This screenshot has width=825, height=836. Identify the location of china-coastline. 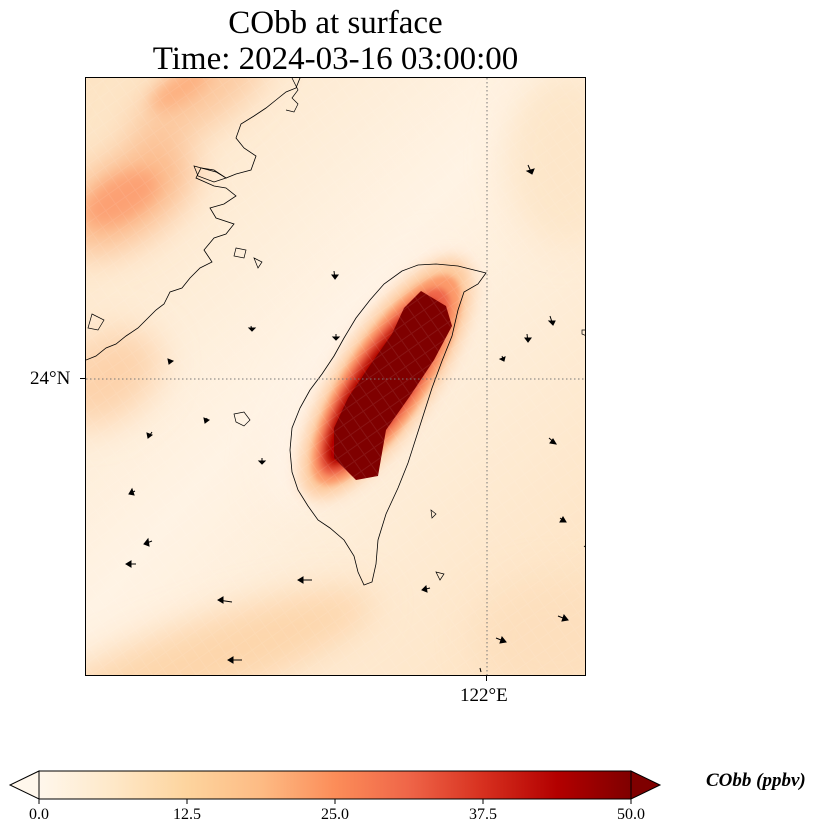
(193, 219).